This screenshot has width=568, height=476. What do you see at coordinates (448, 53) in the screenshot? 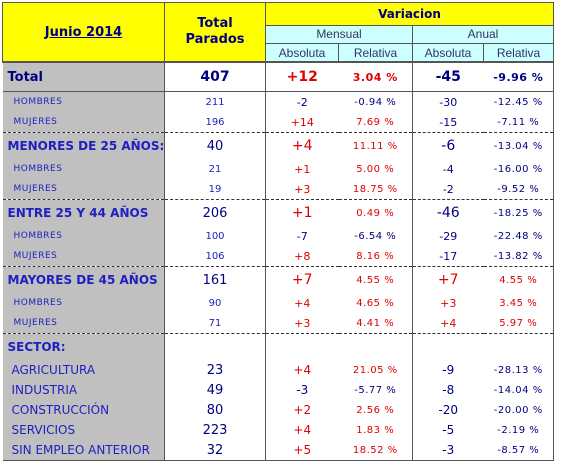
I see `anual-absoluta-header: Absoluta` at bounding box center [448, 53].